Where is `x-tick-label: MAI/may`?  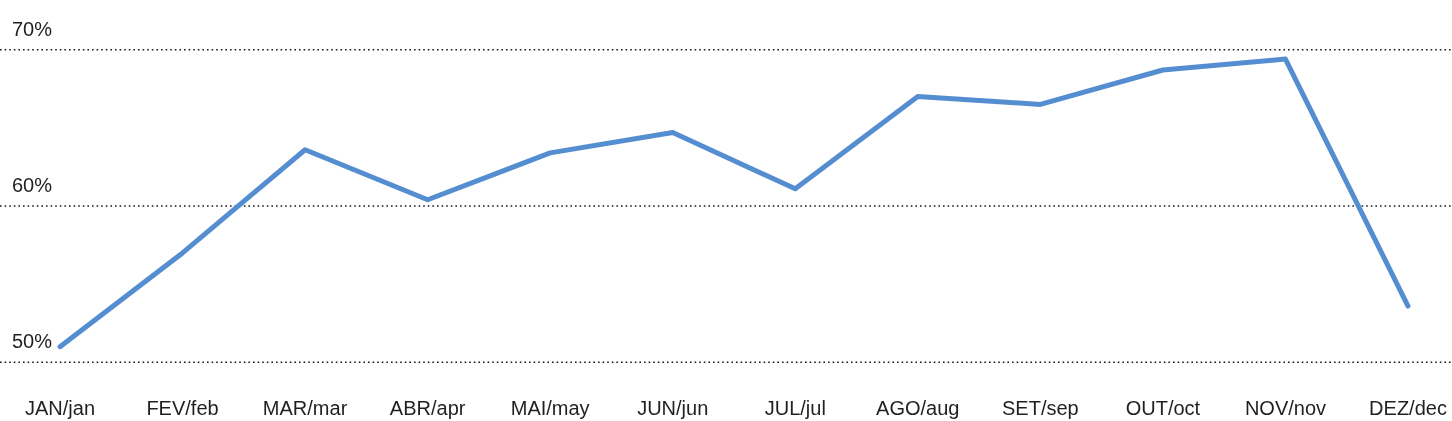
x-tick-label: MAI/may is located at coordinates (550, 408).